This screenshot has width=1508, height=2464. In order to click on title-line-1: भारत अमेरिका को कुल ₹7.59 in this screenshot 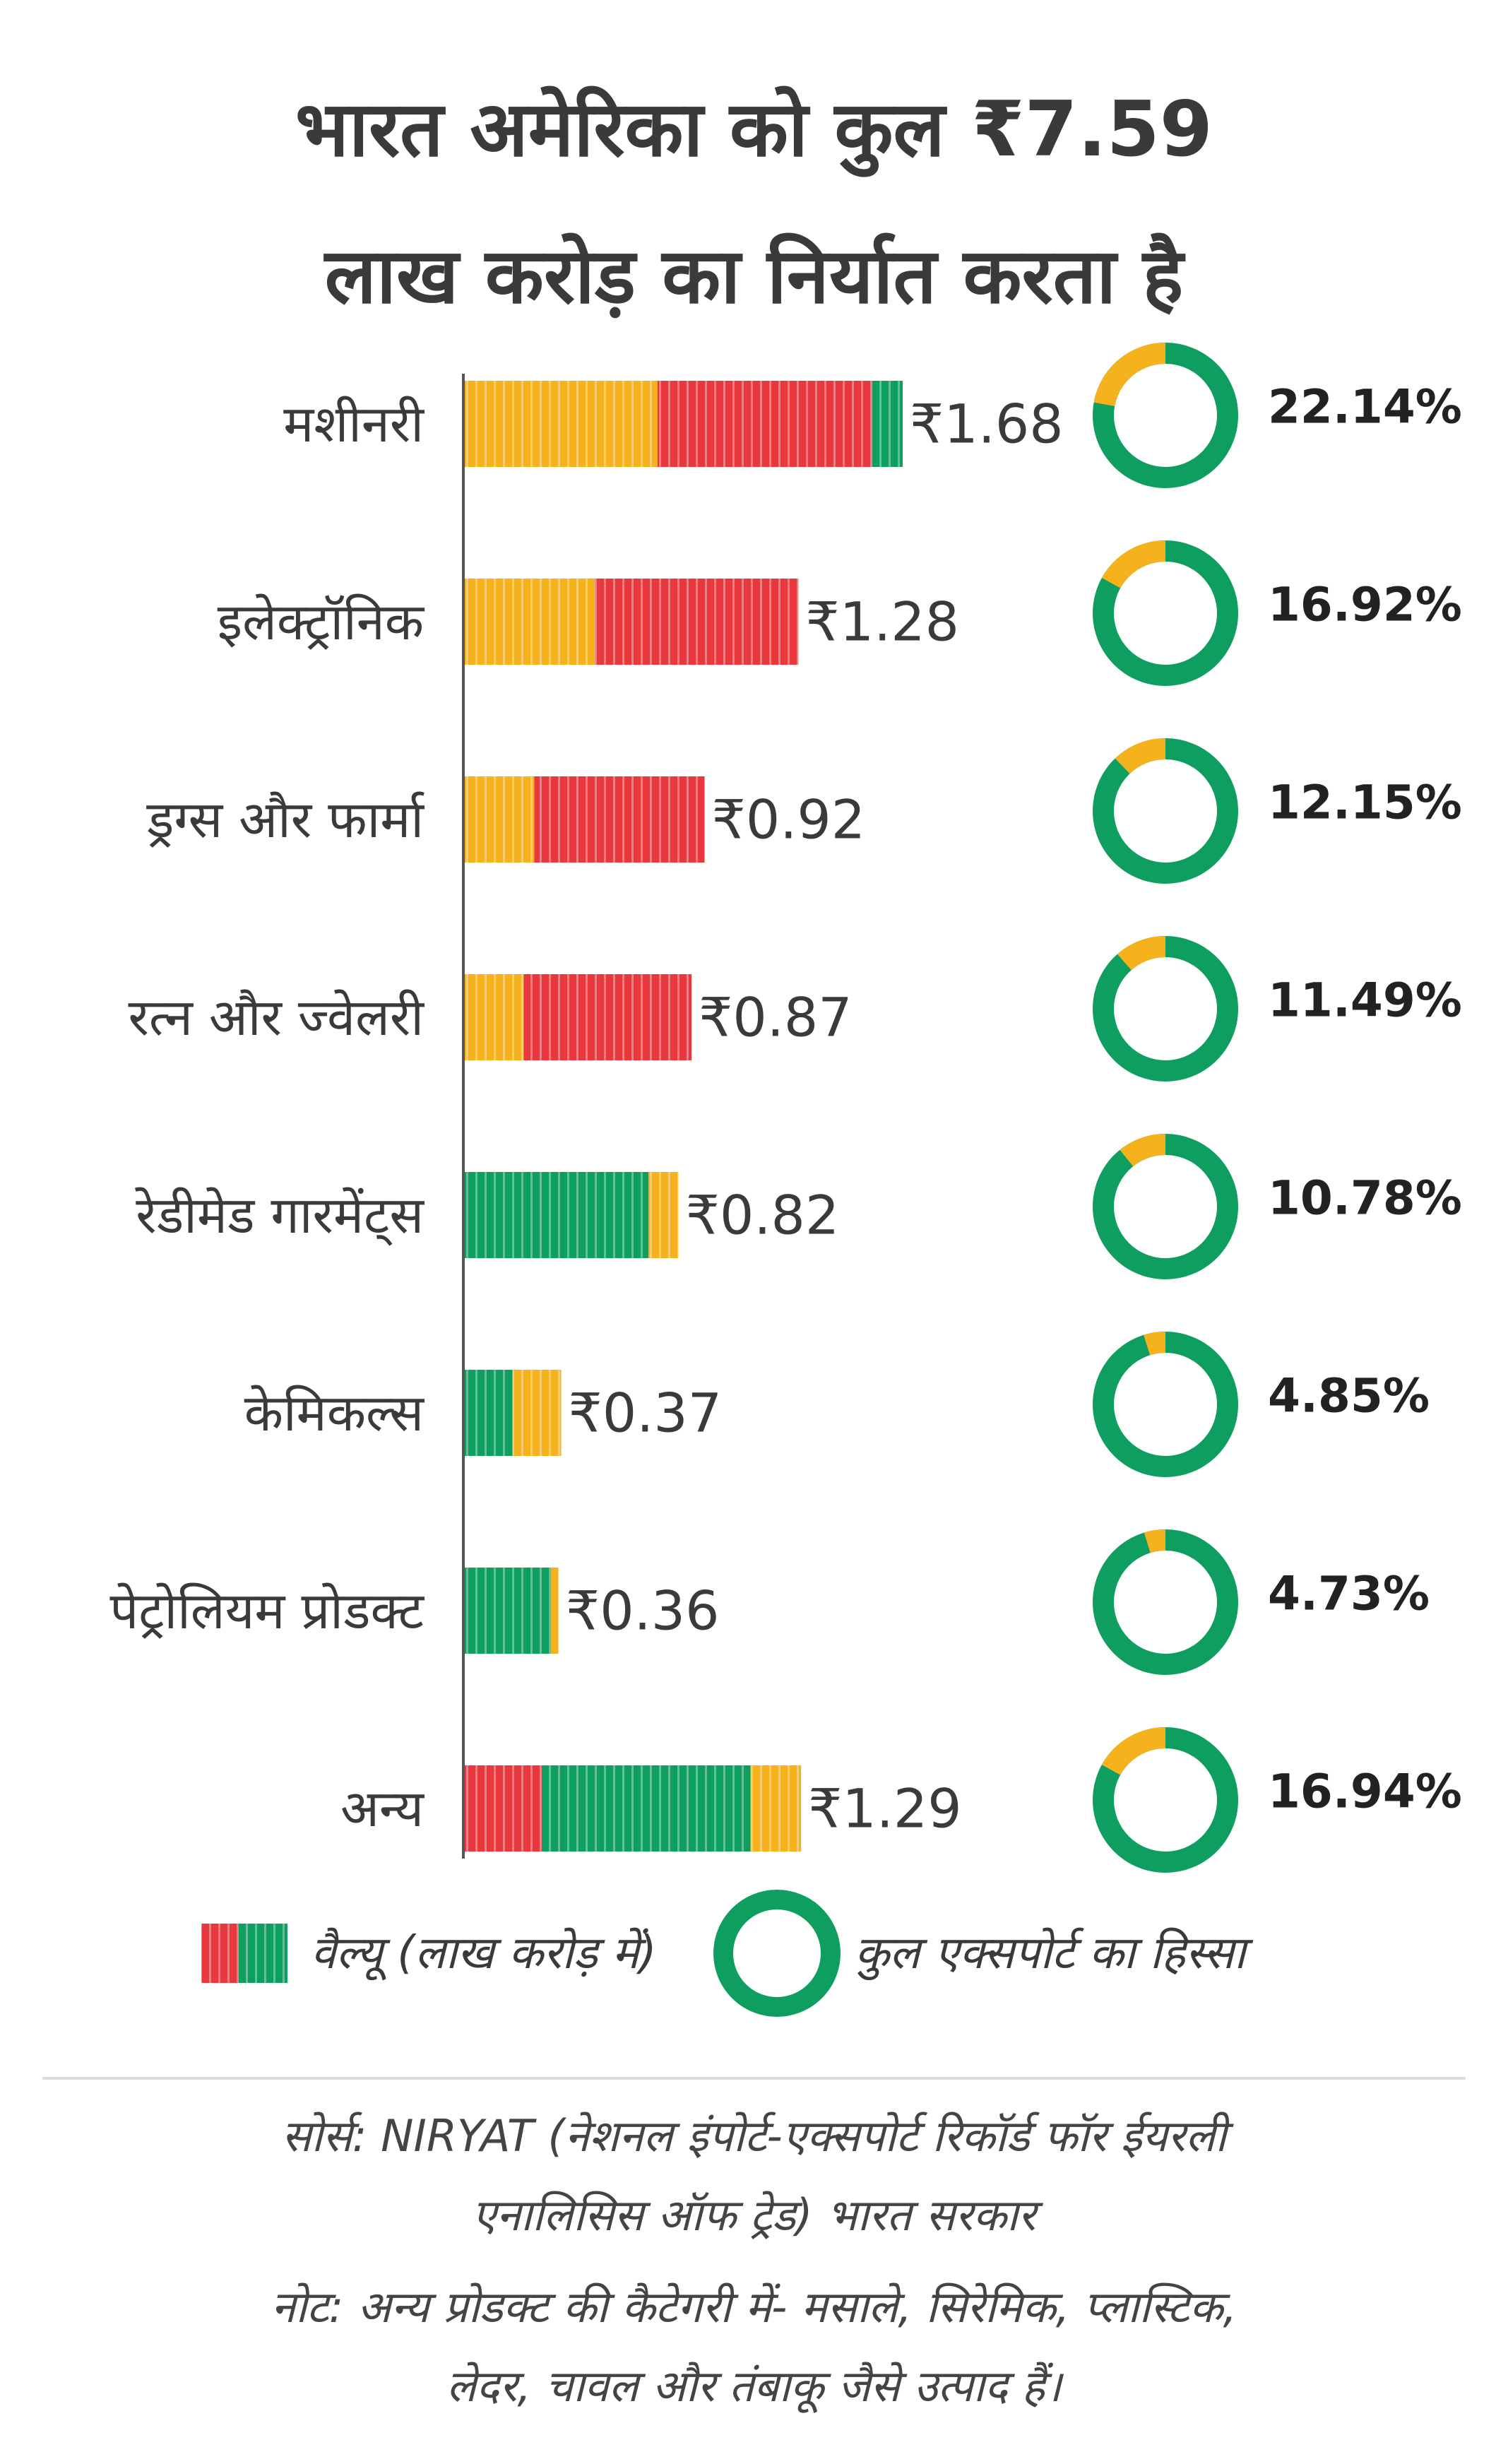, I will do `click(754, 129)`.